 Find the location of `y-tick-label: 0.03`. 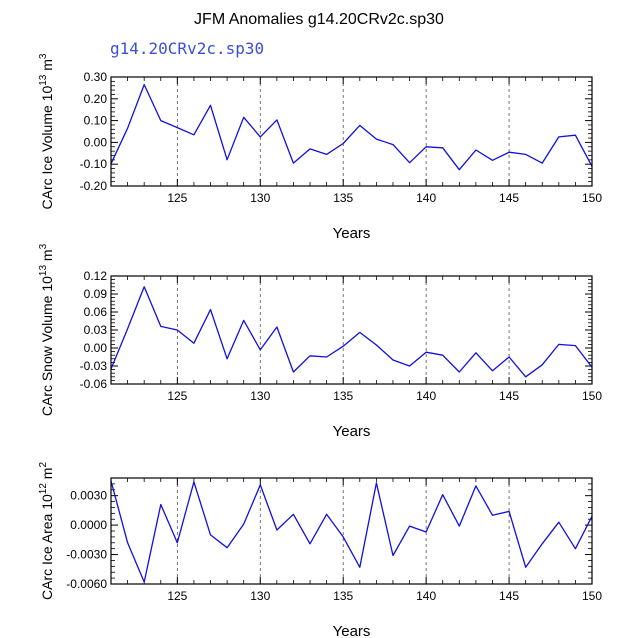

y-tick-label: 0.03 is located at coordinates (96, 330).